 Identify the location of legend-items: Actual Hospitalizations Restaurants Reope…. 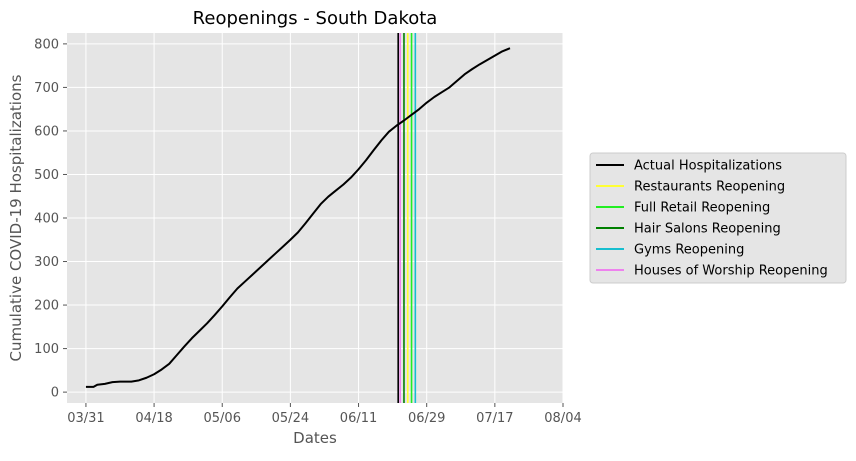
(712, 219).